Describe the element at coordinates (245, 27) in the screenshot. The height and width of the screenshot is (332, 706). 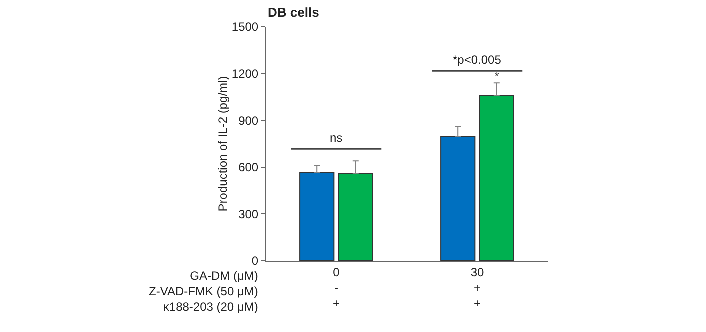
I see `y-tick-label: 1500` at that location.